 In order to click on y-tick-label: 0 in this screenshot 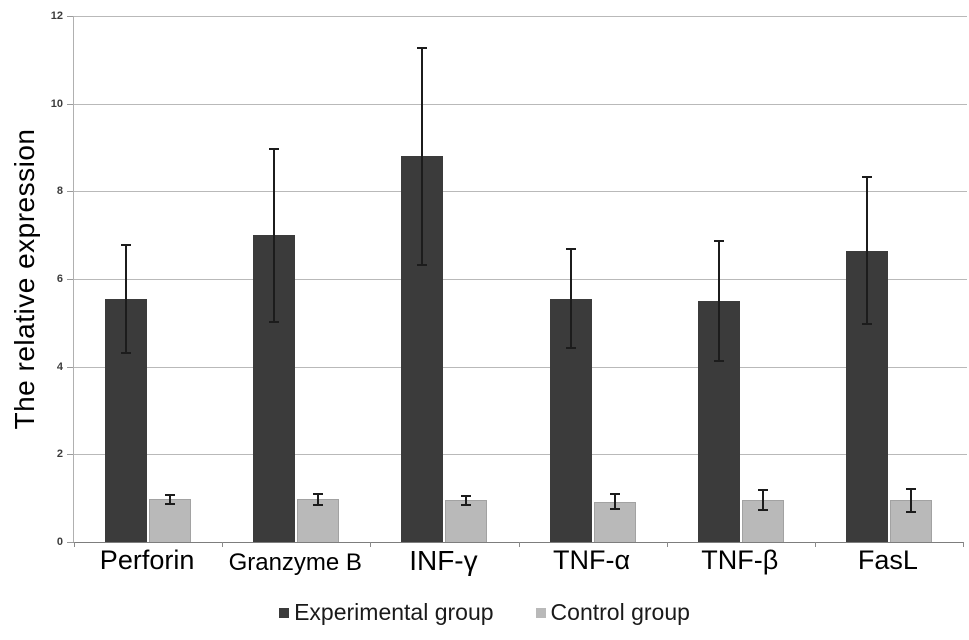, I will do `click(59, 542)`.